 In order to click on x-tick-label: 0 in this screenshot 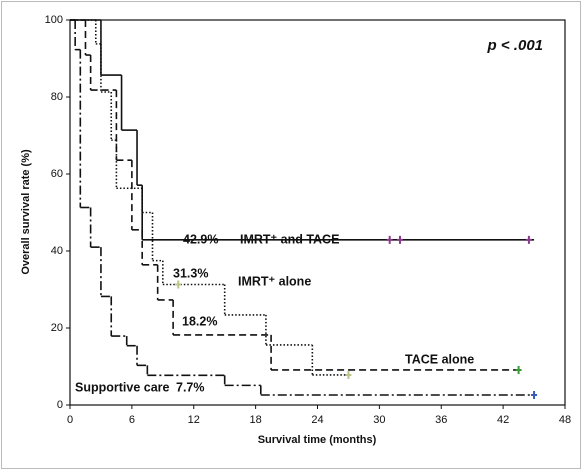, I will do `click(70, 420)`.